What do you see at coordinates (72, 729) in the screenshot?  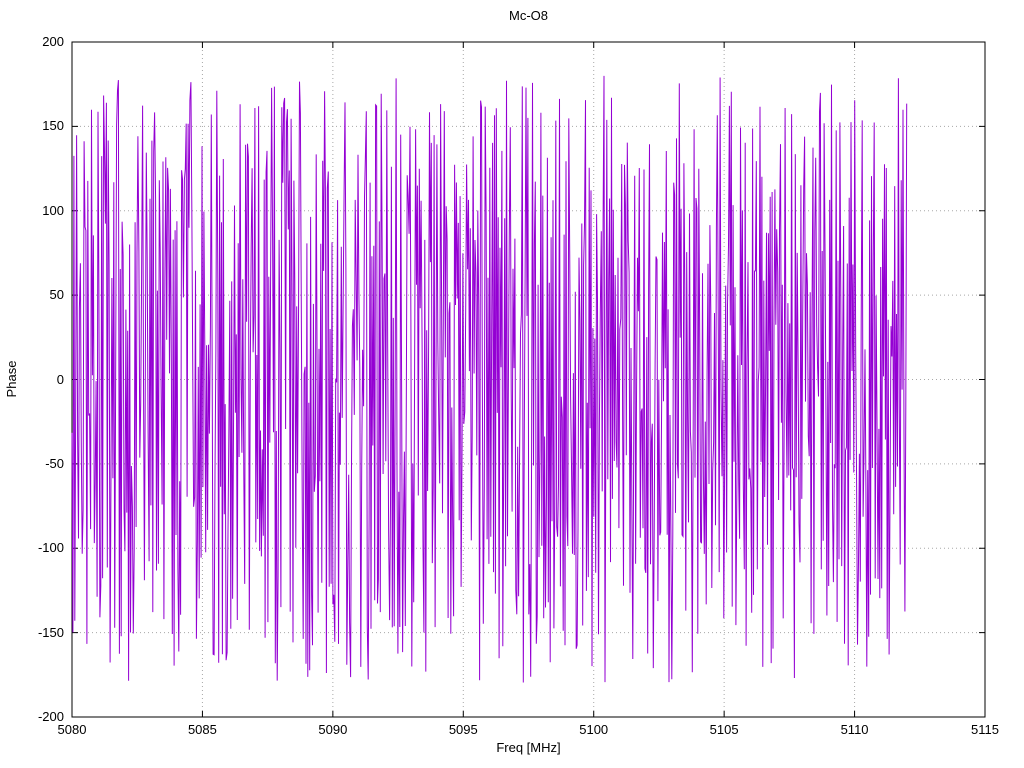 I see `x-tick-label: 5080` at bounding box center [72, 729].